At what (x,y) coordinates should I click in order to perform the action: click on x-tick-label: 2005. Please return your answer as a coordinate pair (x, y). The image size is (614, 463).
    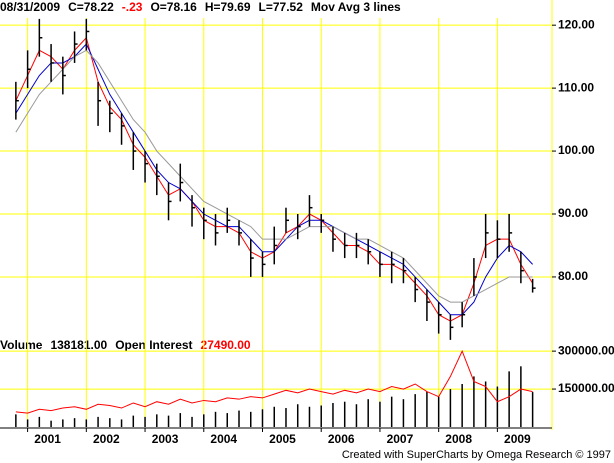
    Looking at the image, I should click on (282, 439).